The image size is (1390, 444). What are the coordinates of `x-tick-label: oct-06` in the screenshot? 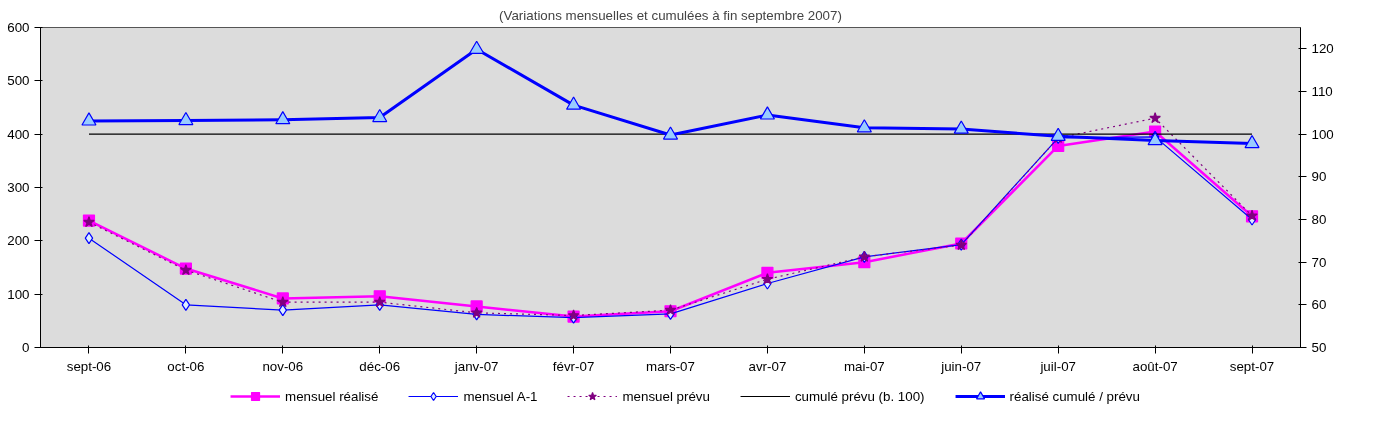 It's located at (186, 366).